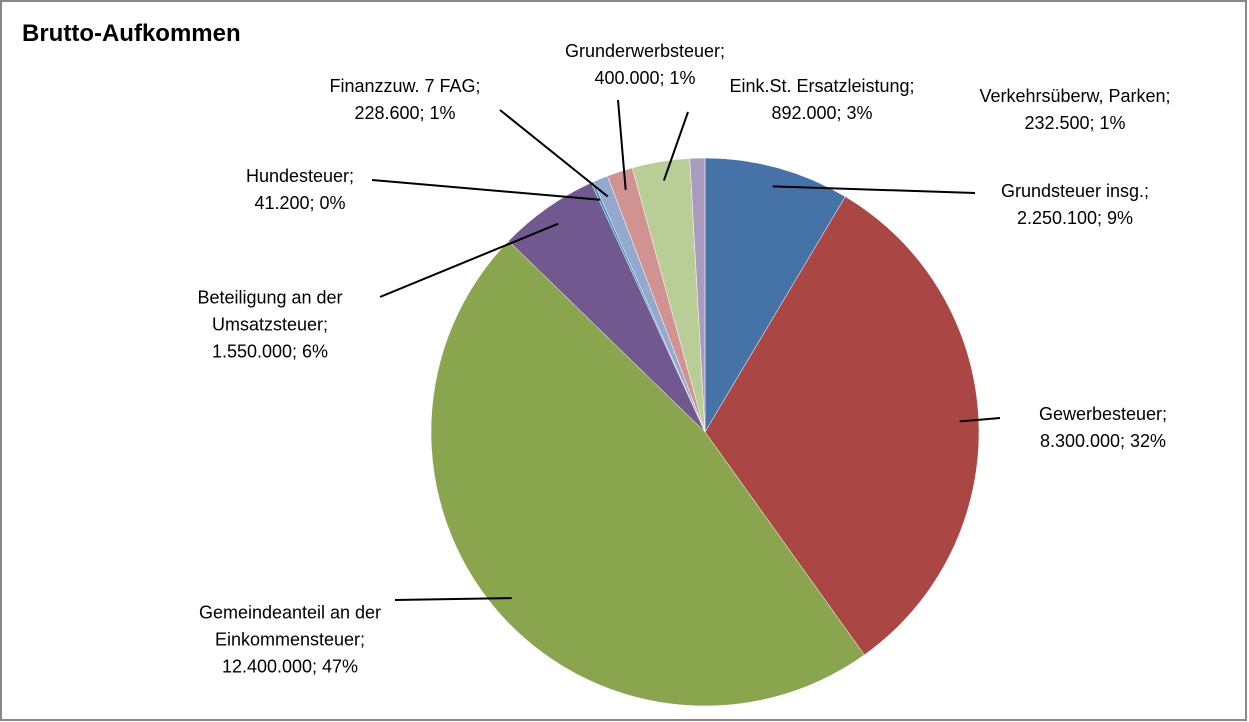  I want to click on data-label: Grundsteuer insg.; 2.250.100; 9%, so click(1075, 205).